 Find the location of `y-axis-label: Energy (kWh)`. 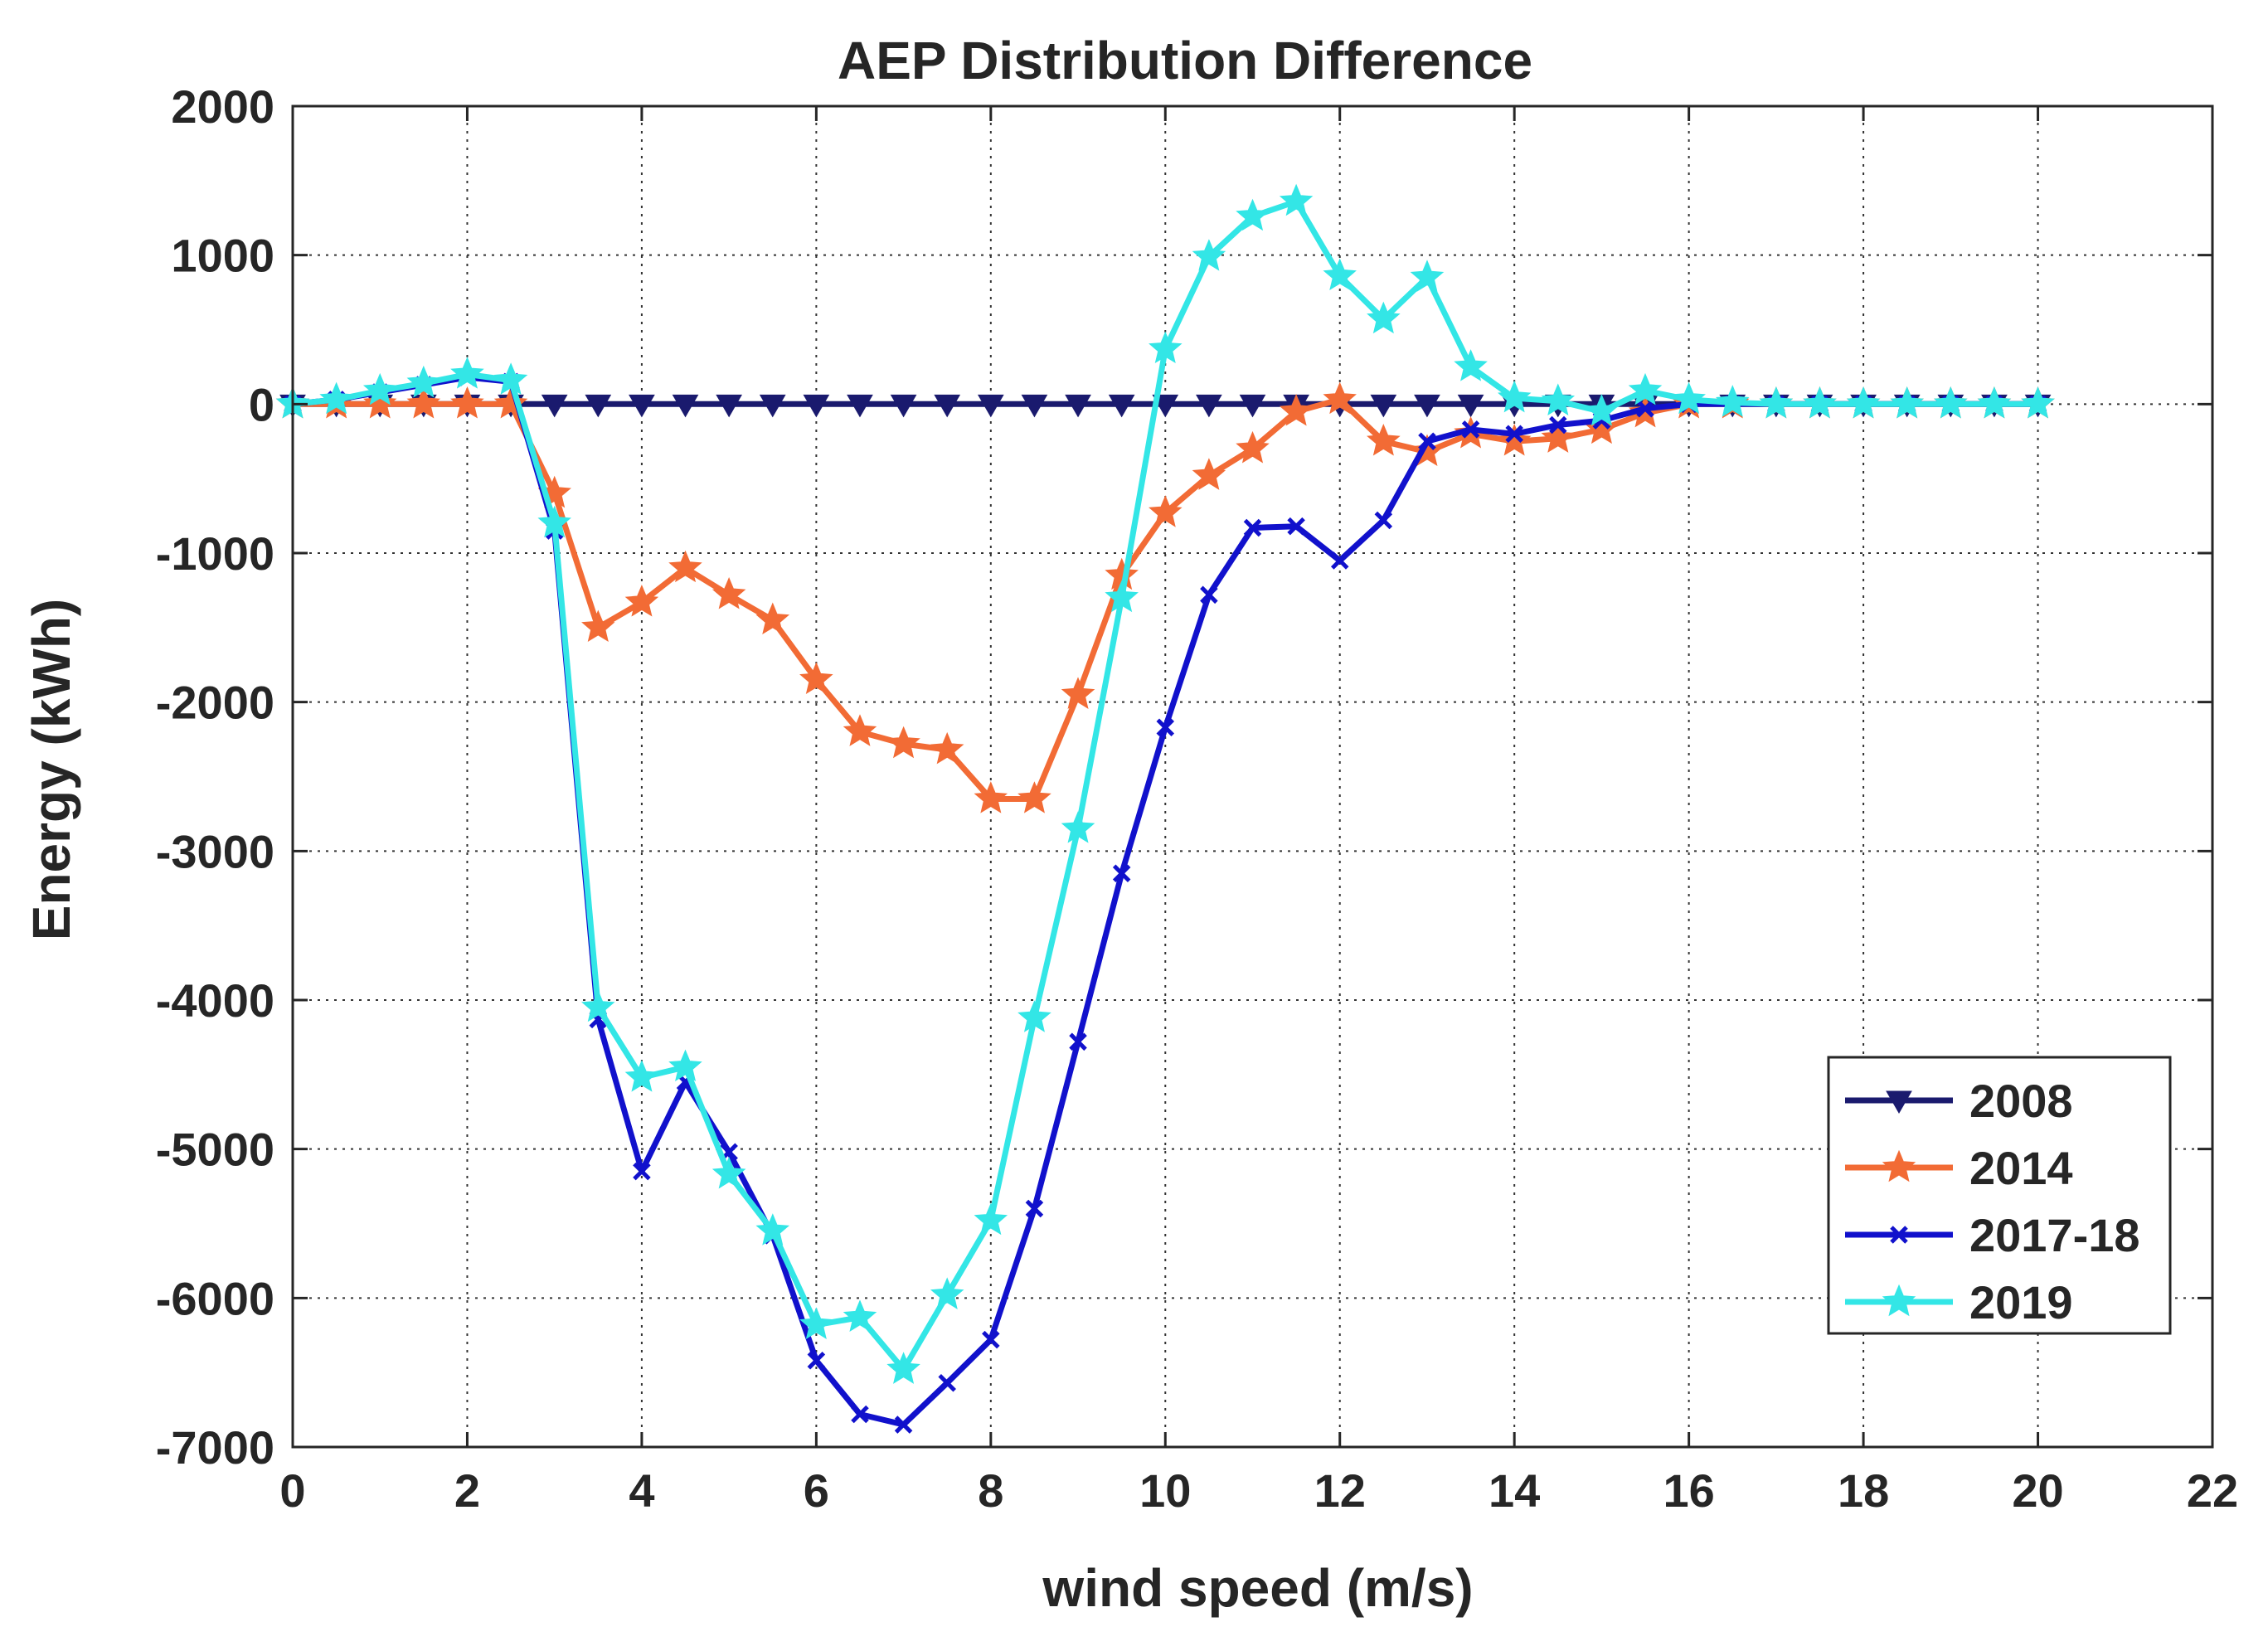

y-axis-label: Energy (kWh) is located at coordinates (51, 769).